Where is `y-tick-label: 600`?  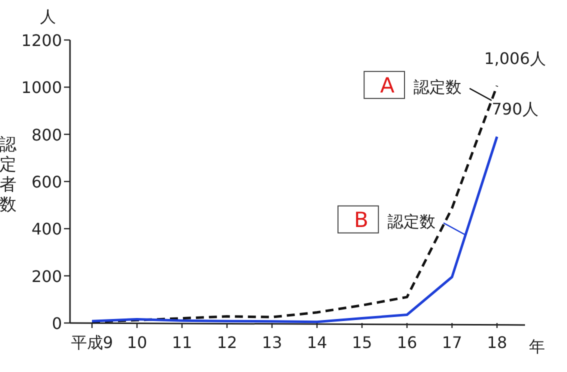
y-tick-label: 600 is located at coordinates (46, 182).